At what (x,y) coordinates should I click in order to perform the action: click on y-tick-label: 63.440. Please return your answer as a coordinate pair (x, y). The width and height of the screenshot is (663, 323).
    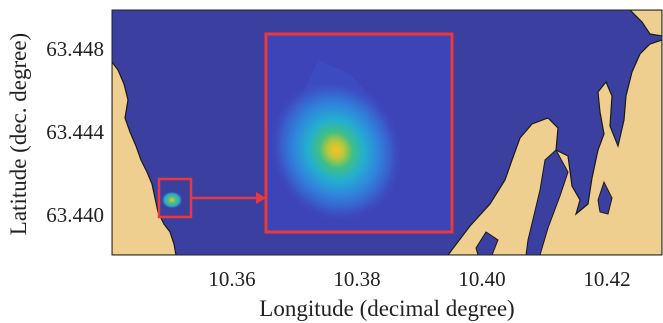
    Looking at the image, I should click on (75, 215).